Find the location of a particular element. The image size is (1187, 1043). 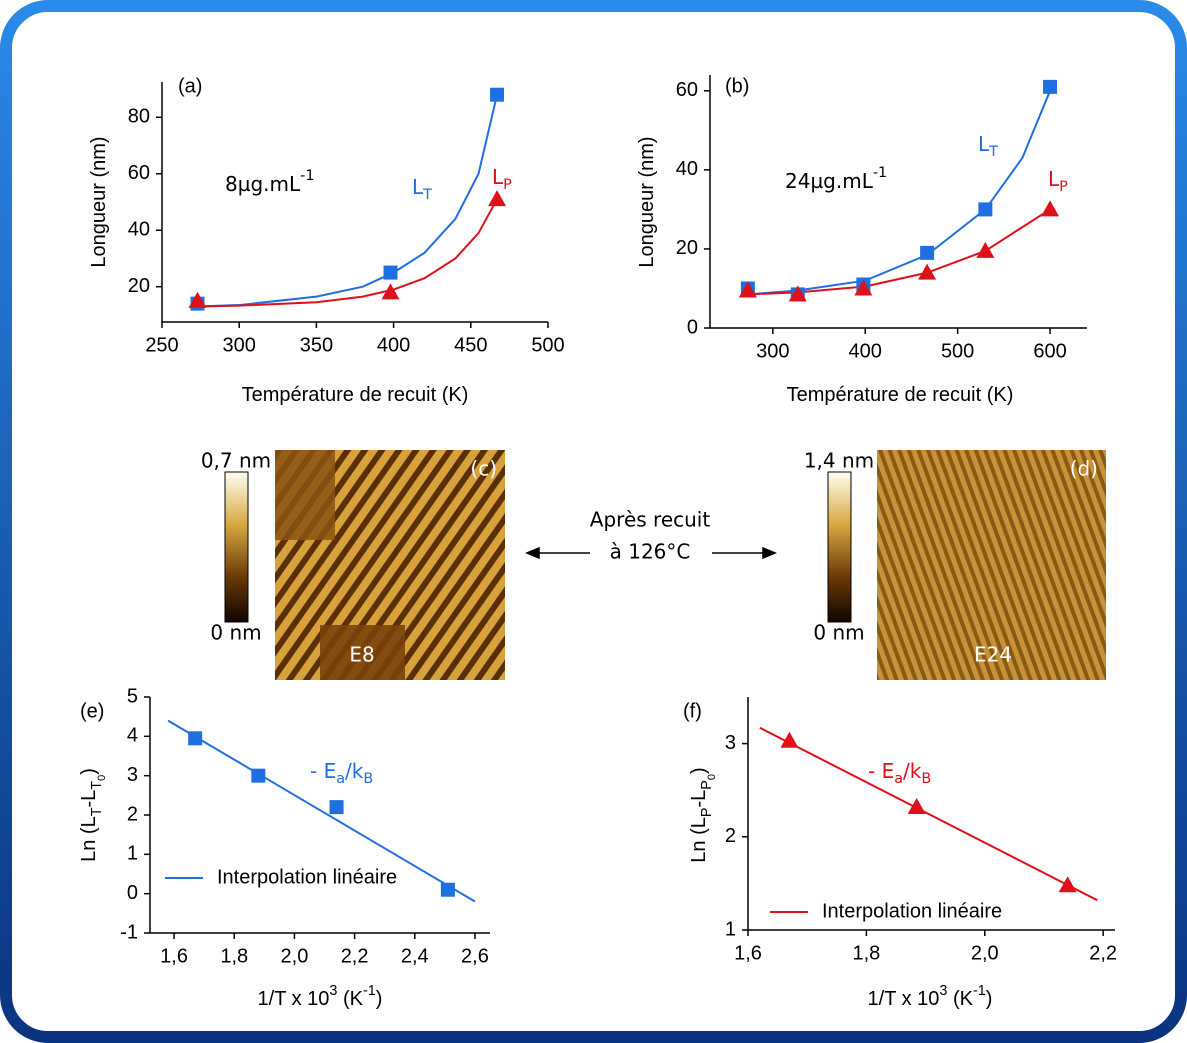

afm-c: 0,7 nm 0 nm (c) E8 is located at coordinates (353, 564).